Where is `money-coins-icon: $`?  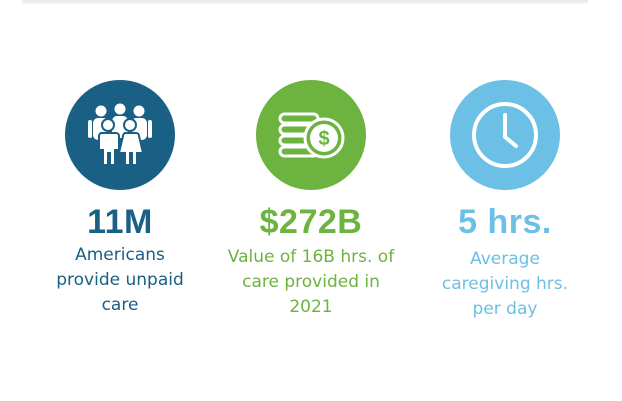
money-coins-icon: $ is located at coordinates (311, 135).